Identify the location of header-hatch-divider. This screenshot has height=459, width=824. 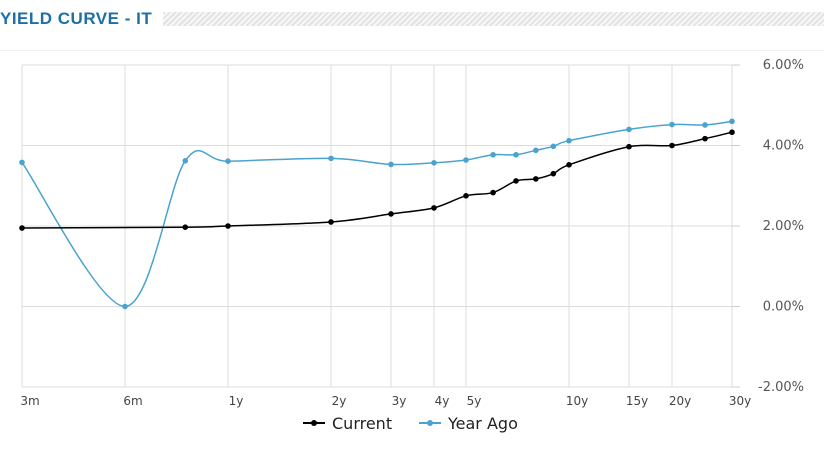
(493, 19).